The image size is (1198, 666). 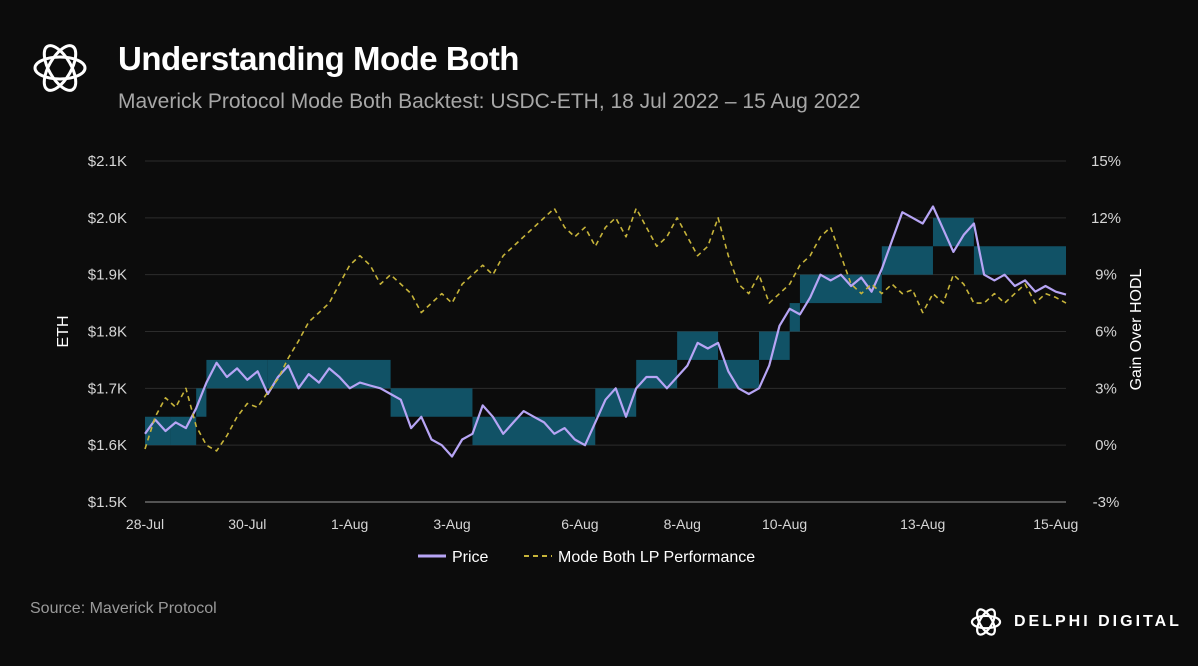 What do you see at coordinates (349, 524) in the screenshot?
I see `x-tick-label: 1-Aug` at bounding box center [349, 524].